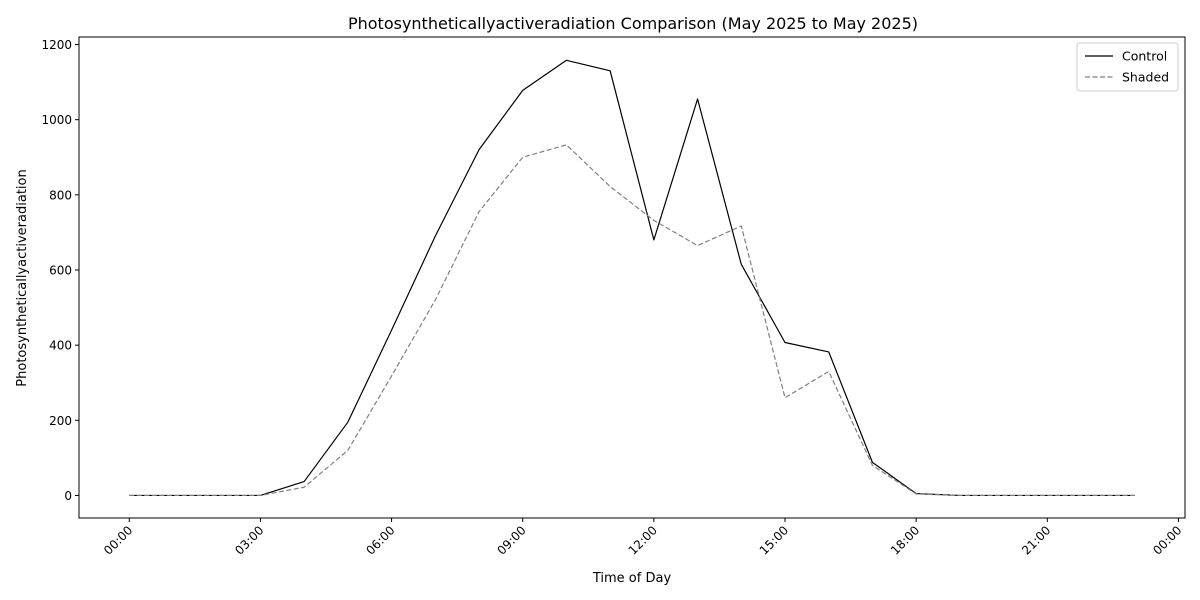 The width and height of the screenshot is (1200, 600). I want to click on x-tick-label: 18:00, so click(905, 540).